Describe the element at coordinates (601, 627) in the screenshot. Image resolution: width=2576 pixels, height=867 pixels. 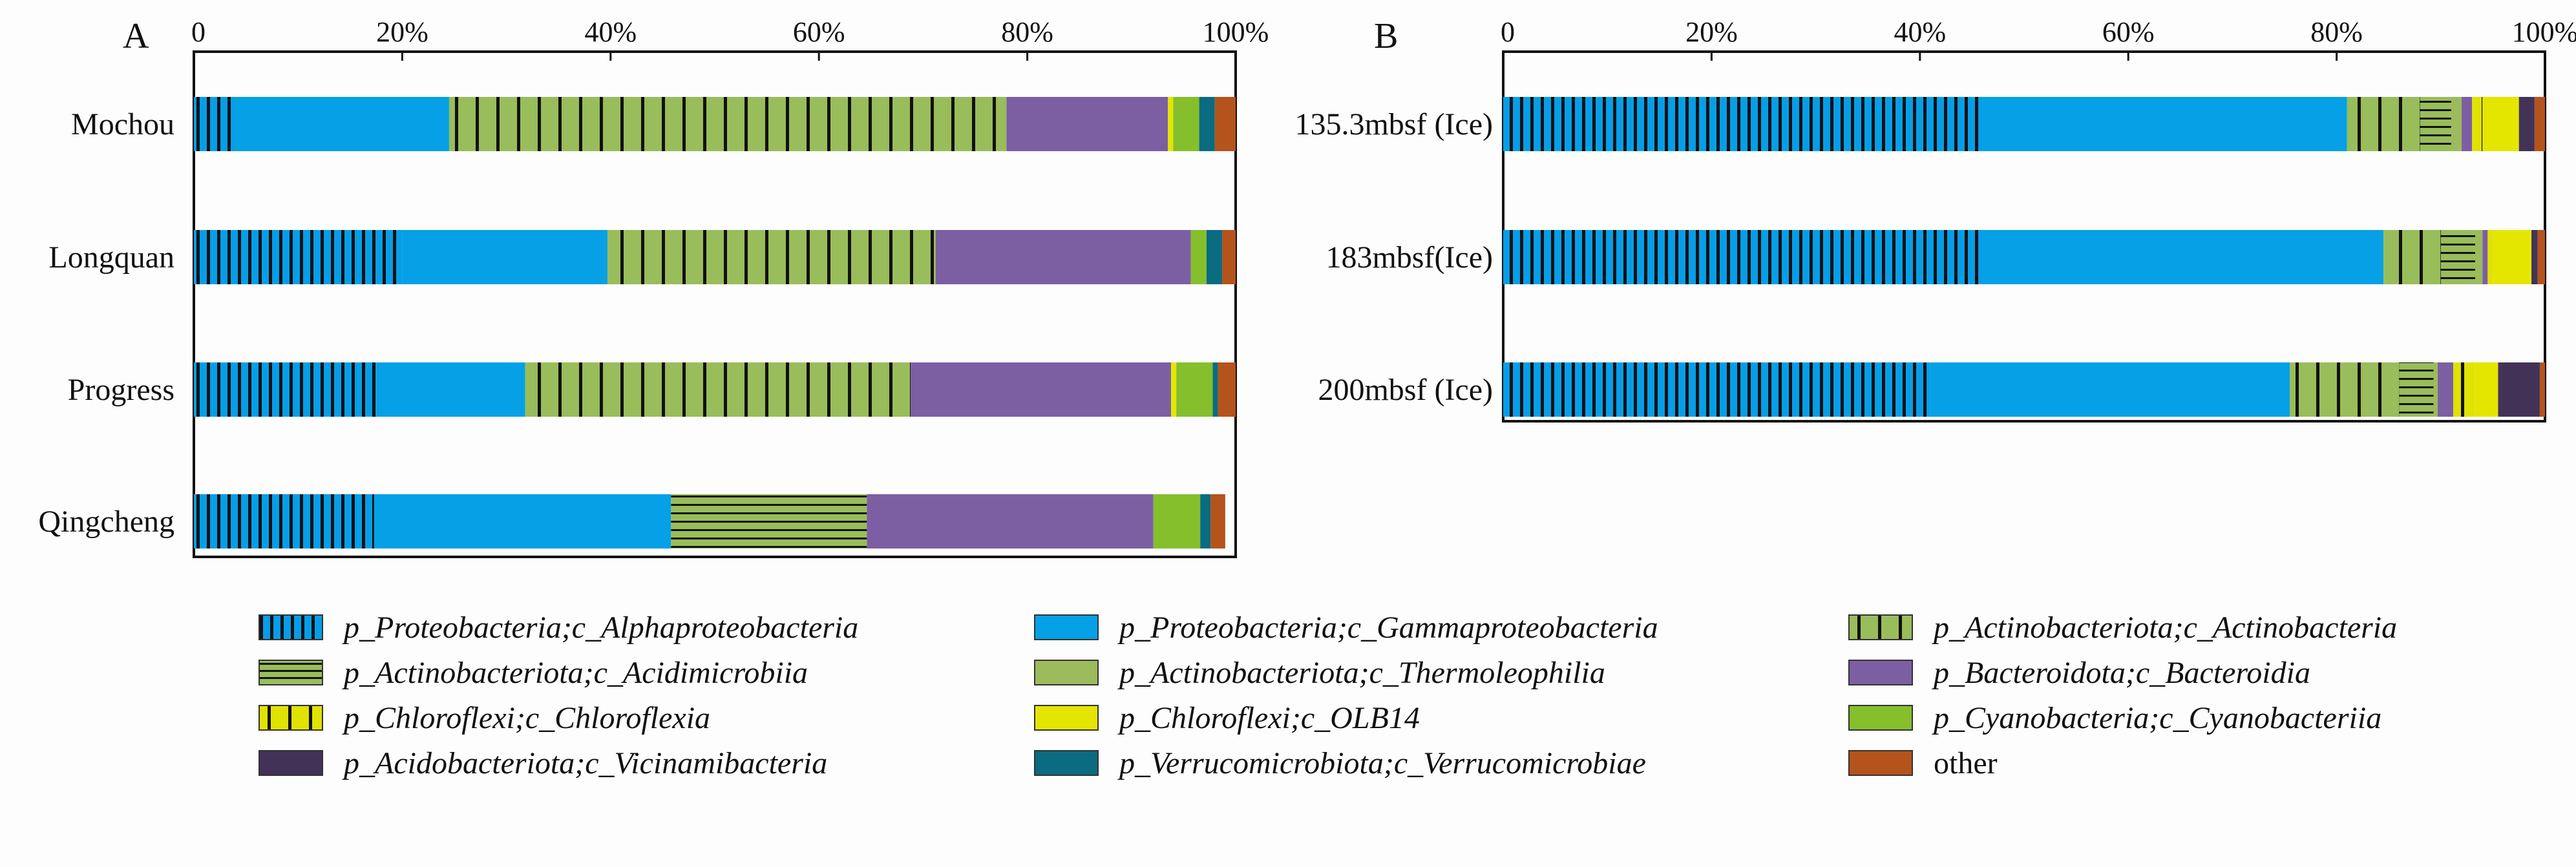
I see `legend-label: p_Proteobacteria;c_Alphaproteobacteria` at that location.